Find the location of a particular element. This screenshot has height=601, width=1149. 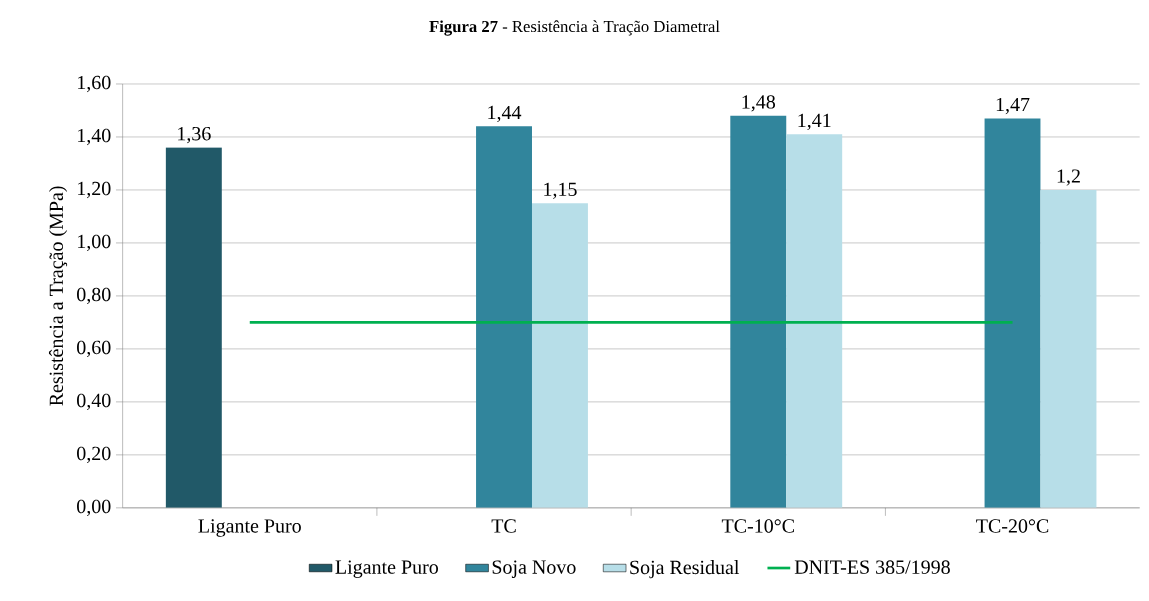

legend-label: Soja Residual is located at coordinates (685, 569).